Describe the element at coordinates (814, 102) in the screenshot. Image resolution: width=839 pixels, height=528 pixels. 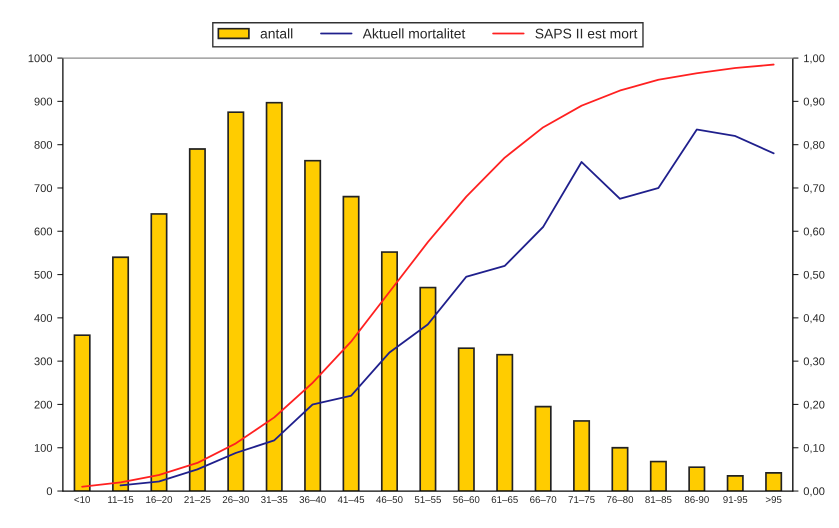
I see `y2-tick-label: 0,90` at that location.